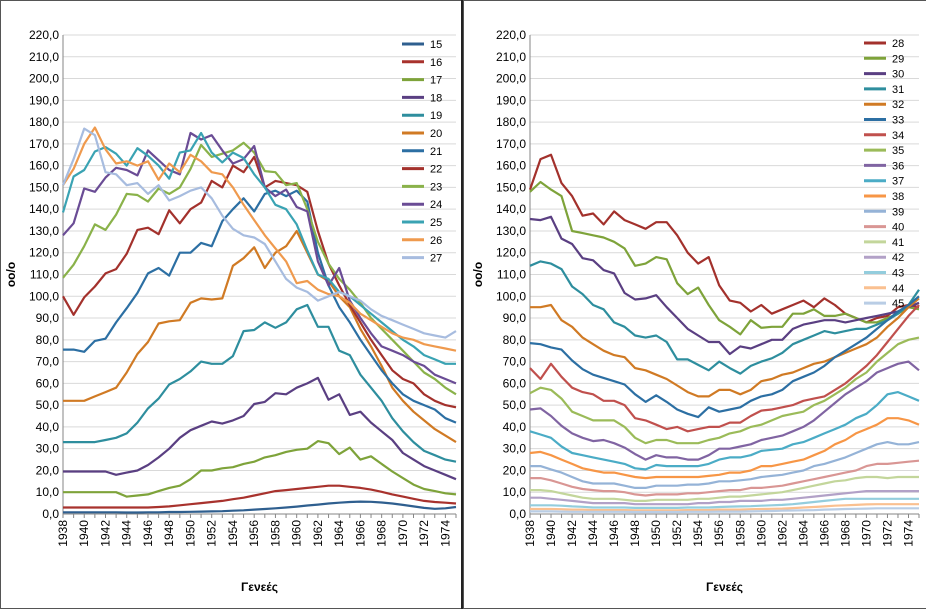 The image size is (926, 609). Describe the element at coordinates (436, 259) in the screenshot. I see `legend-label-27: 27` at that location.